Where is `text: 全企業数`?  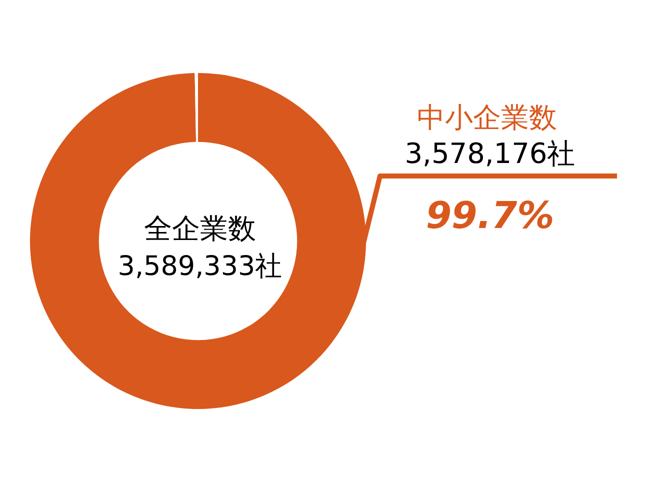
text: 全企業数 is located at coordinates (200, 228).